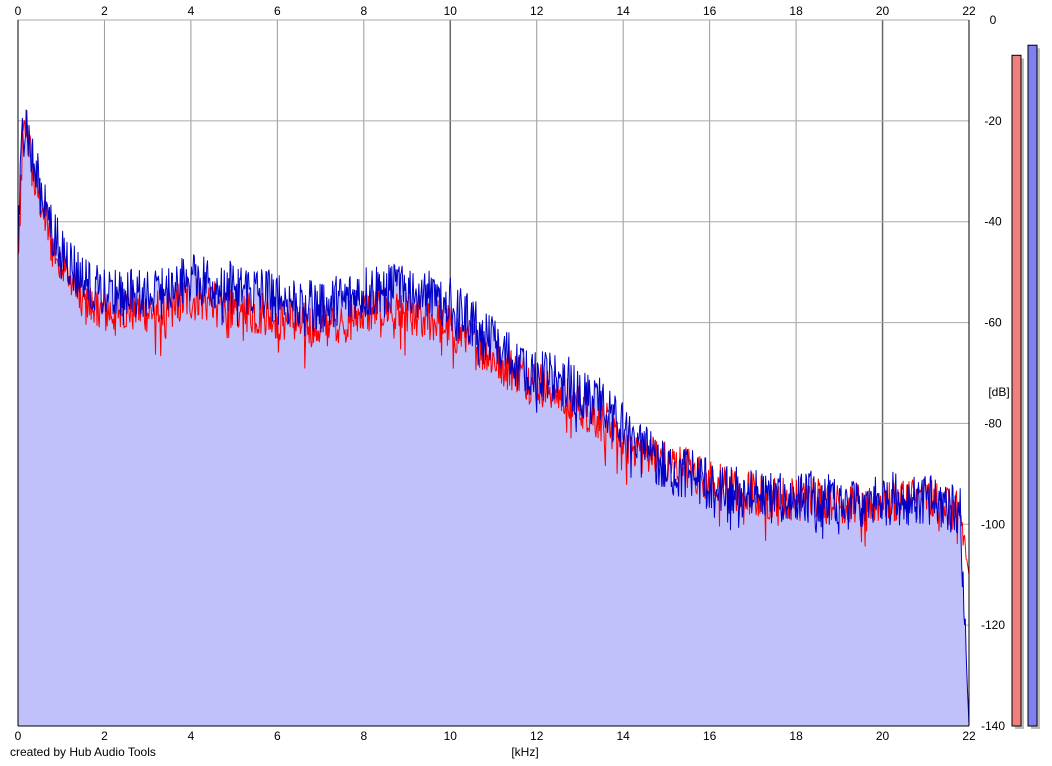 Image resolution: width=1052 pixels, height=766 pixels. What do you see at coordinates (624, 11) in the screenshot?
I see `x-tick-label-top: 14` at bounding box center [624, 11].